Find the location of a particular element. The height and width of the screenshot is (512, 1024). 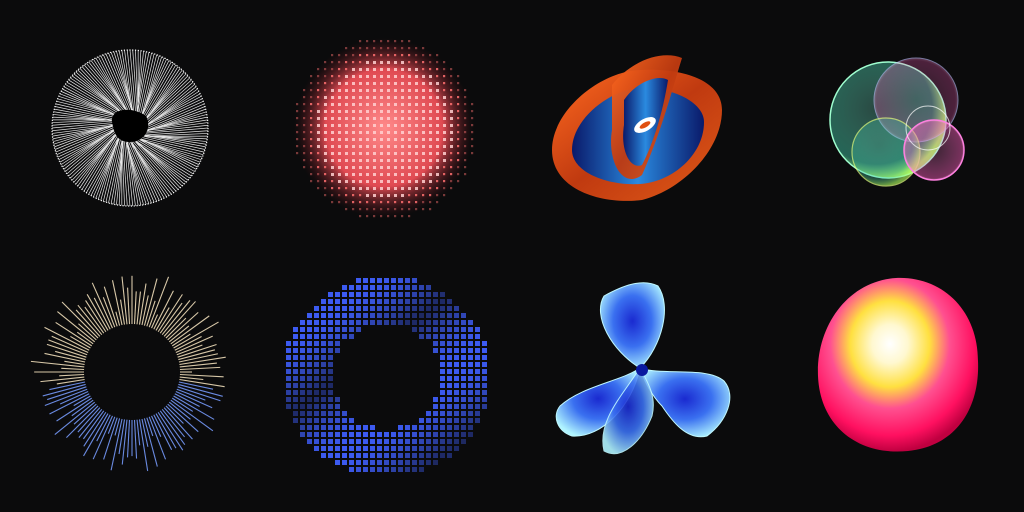

blue-three-petal-flower is located at coordinates (640, 384).